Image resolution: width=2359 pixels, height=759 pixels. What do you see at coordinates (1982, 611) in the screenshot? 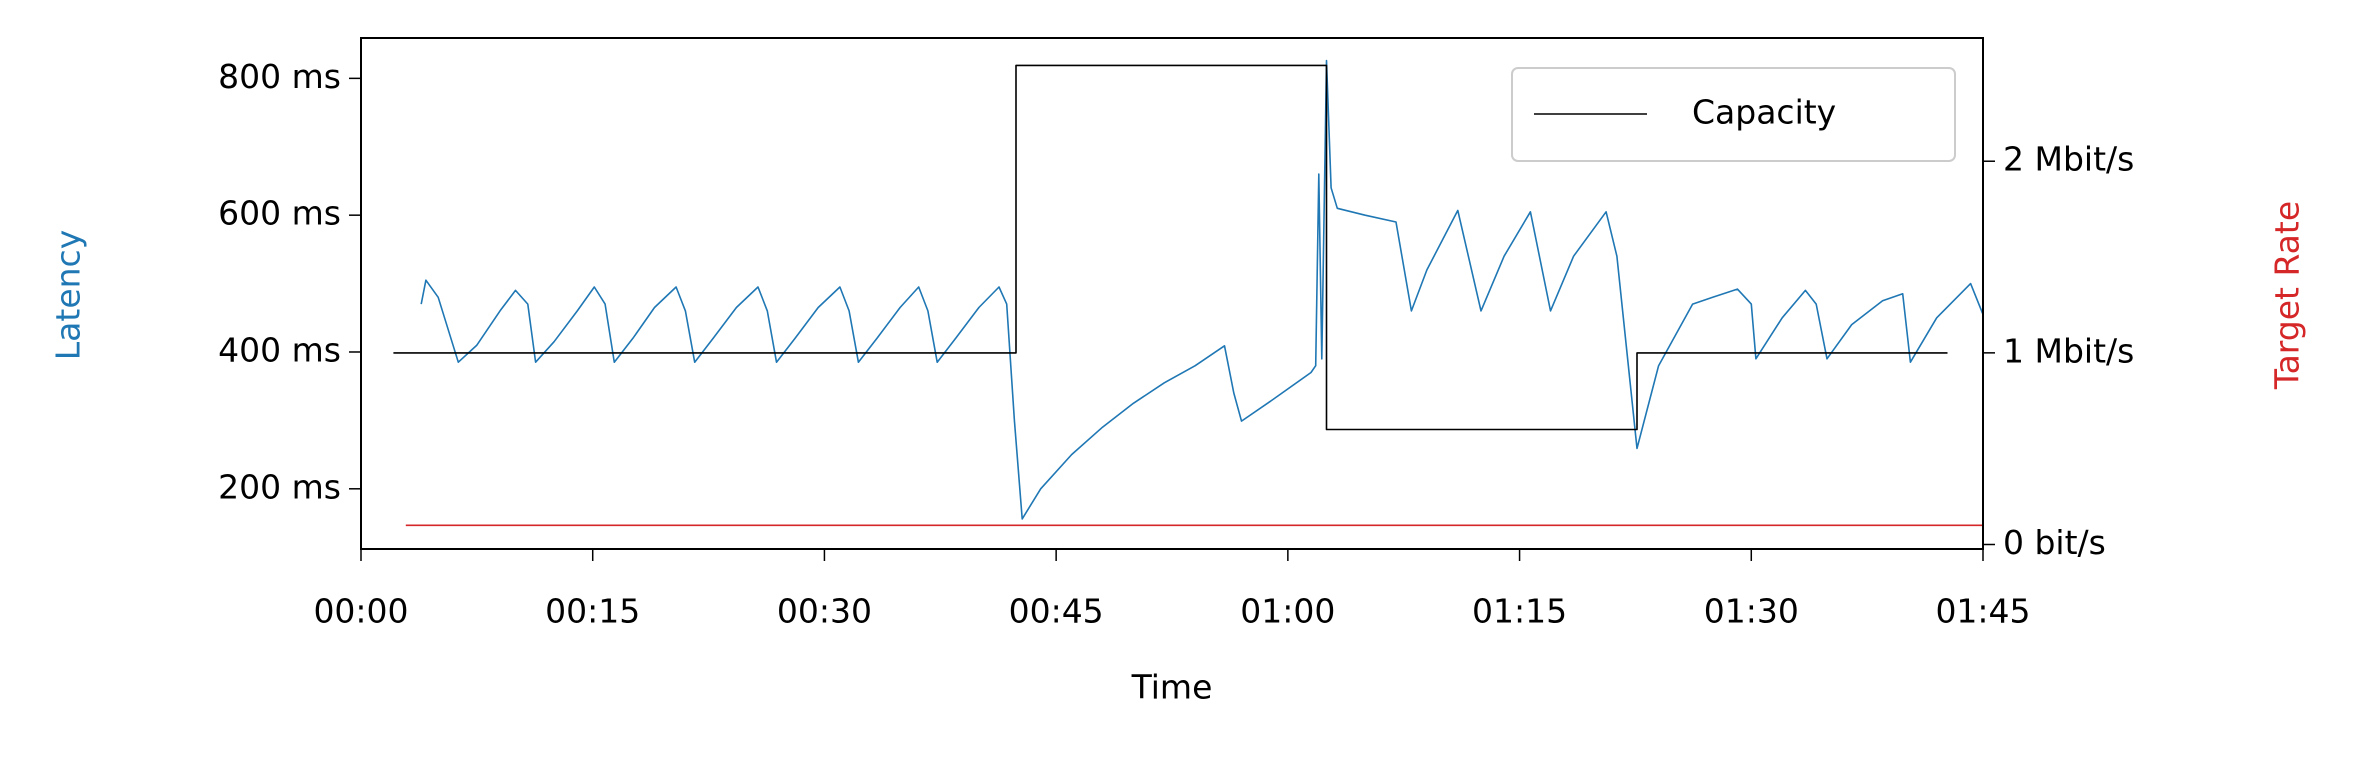
I see `x-tick-label: 01:45` at bounding box center [1982, 611].